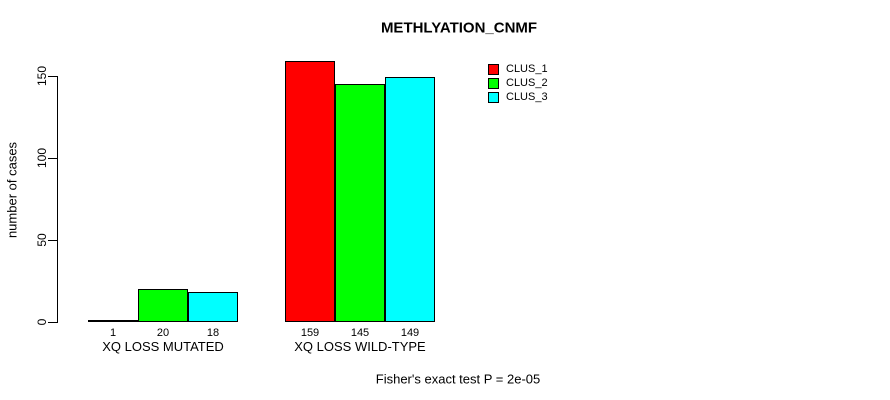  What do you see at coordinates (410, 333) in the screenshot?
I see `bar-value-label: 149` at bounding box center [410, 333].